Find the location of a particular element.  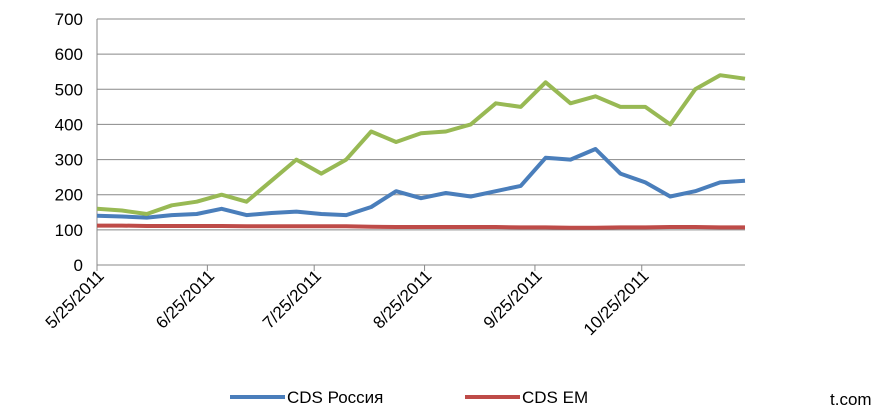

y-tick-label: 400 is located at coordinates (69, 124).